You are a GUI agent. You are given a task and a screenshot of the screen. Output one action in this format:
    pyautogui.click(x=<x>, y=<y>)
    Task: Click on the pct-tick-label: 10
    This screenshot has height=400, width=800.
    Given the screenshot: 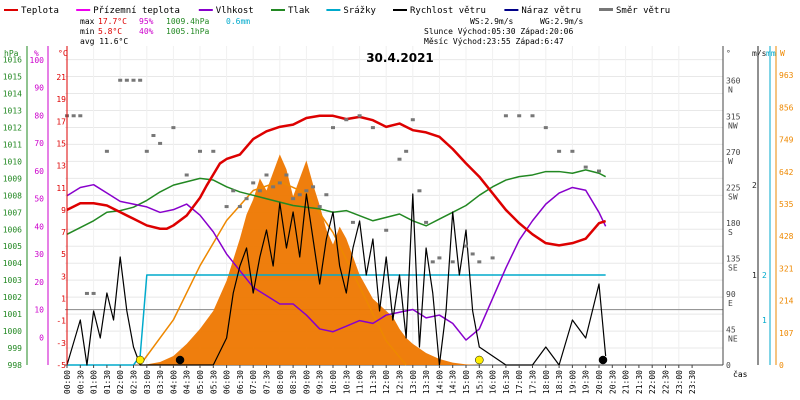 What is the action you would take?
    pyautogui.click(x=39, y=310)
    